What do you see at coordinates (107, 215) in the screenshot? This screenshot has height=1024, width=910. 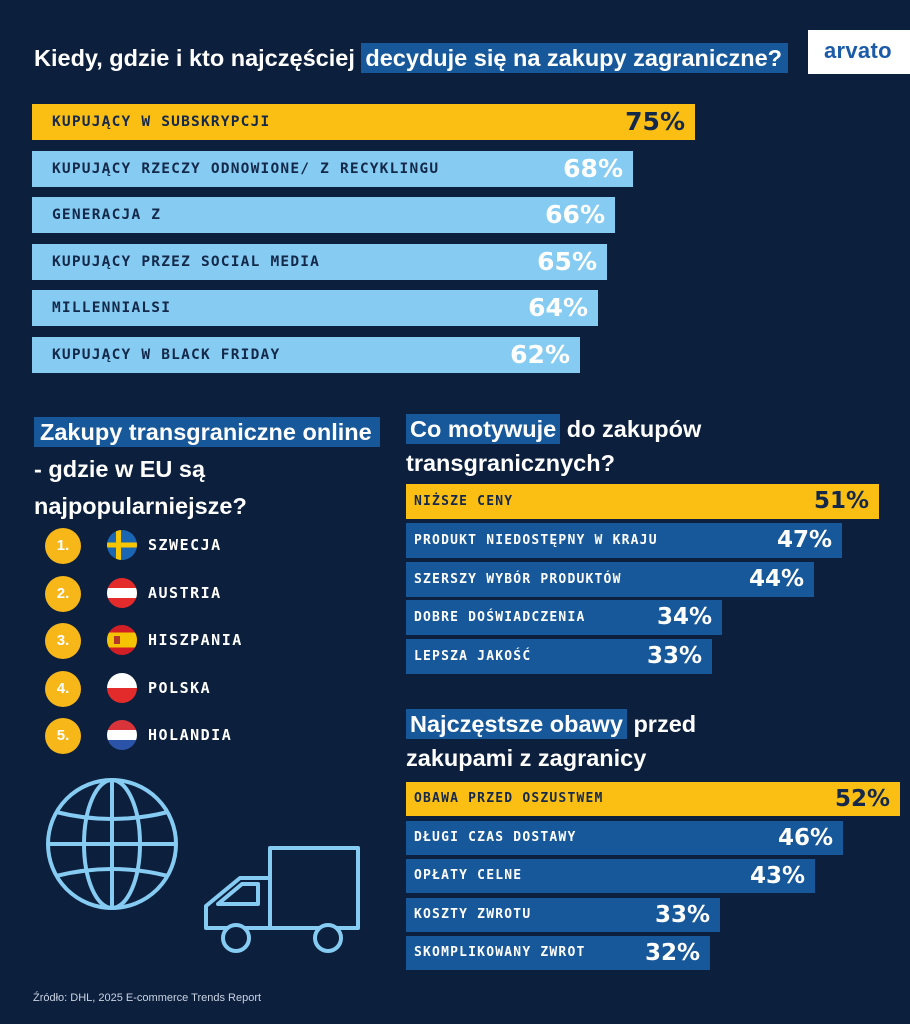 I see `bar-label: GENERACJA Z` at bounding box center [107, 215].